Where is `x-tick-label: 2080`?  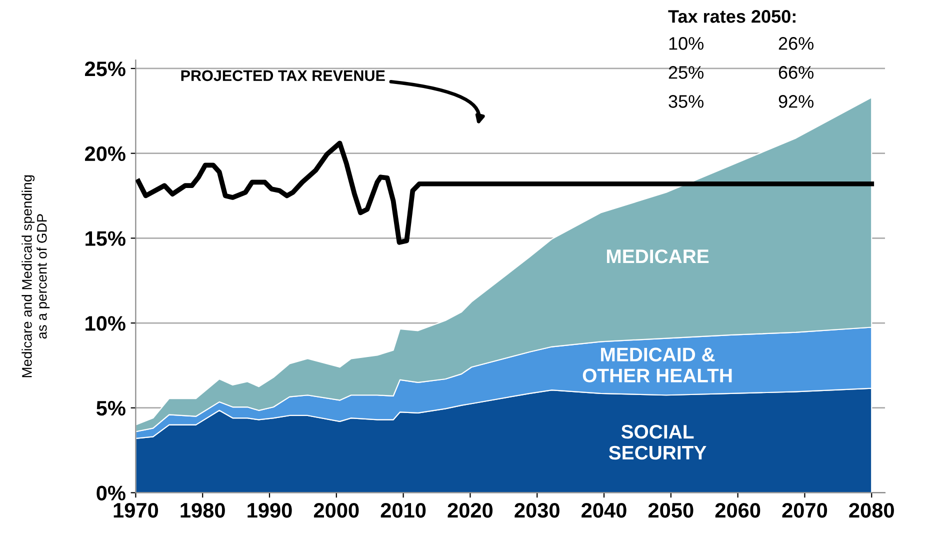 x-tick-label: 2080 is located at coordinates (871, 510).